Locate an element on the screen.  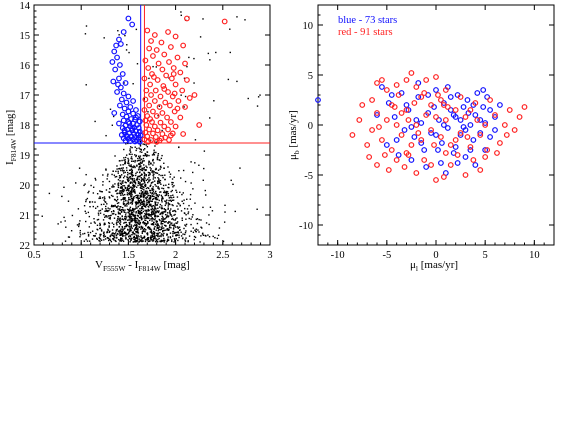
cmd-y-tick-label: 20 is located at coordinates (25, 186).